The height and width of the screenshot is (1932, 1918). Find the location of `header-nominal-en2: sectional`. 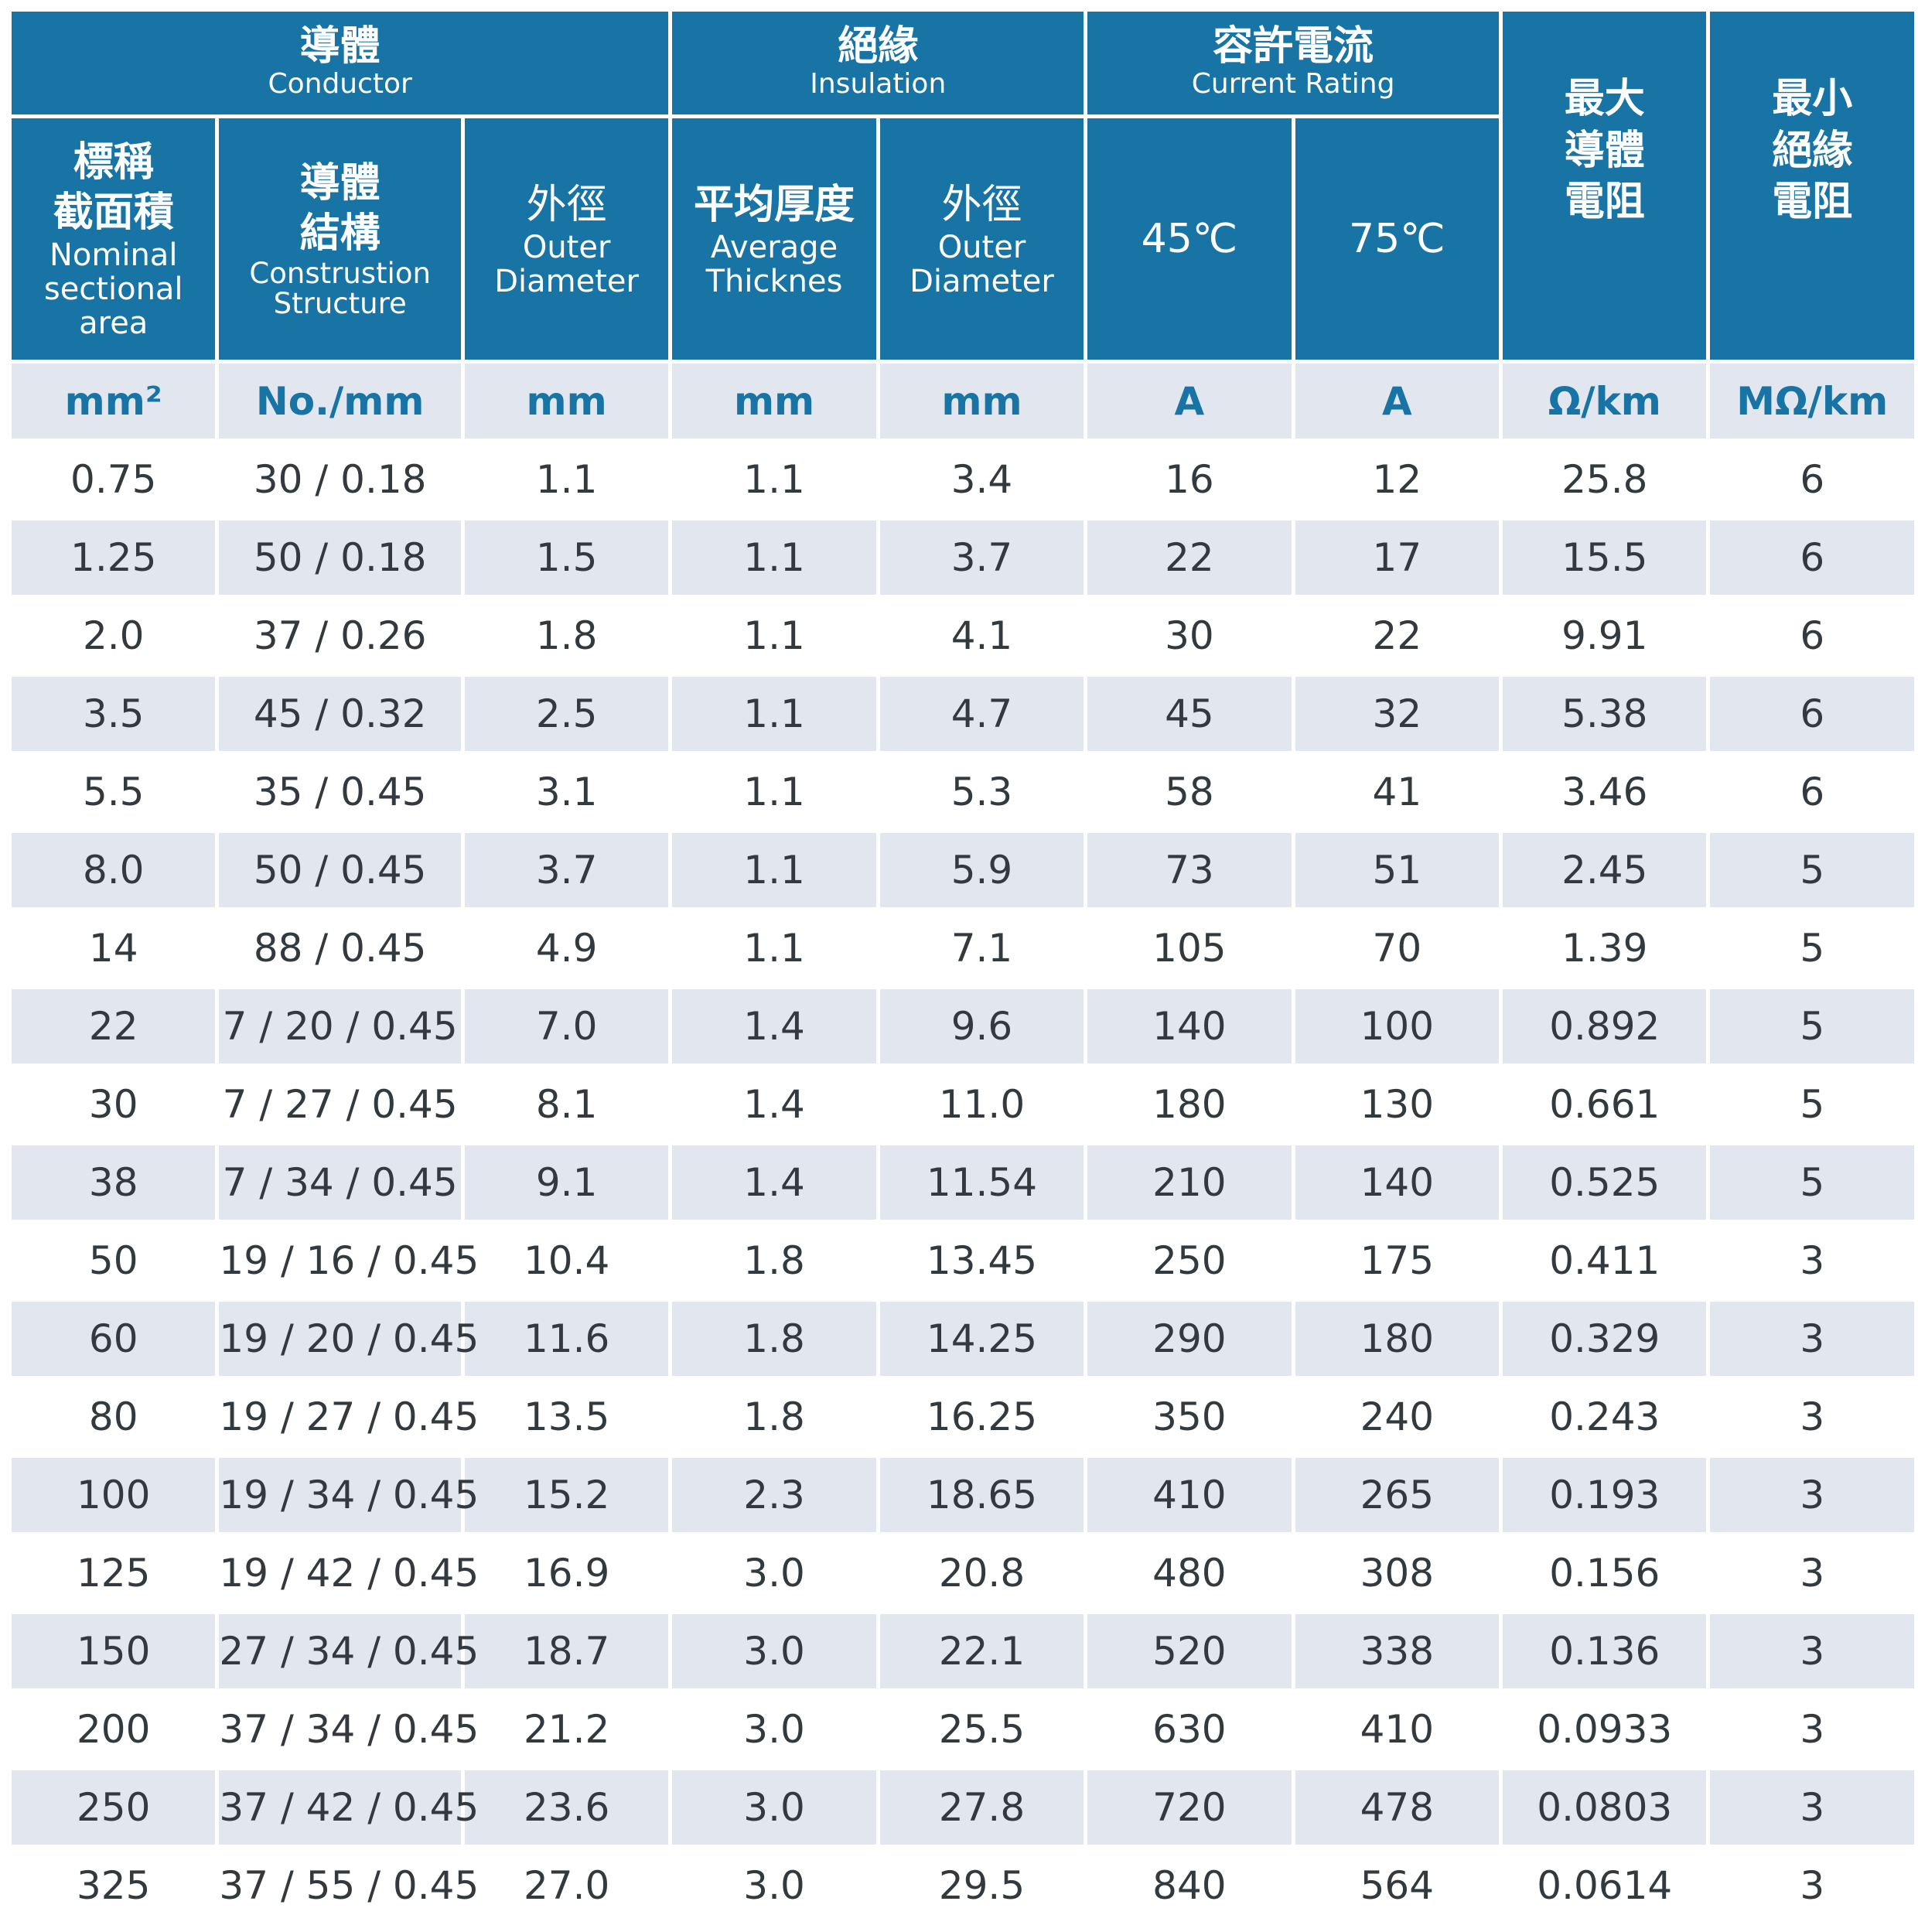

header-nominal-en2: sectional is located at coordinates (113, 289).